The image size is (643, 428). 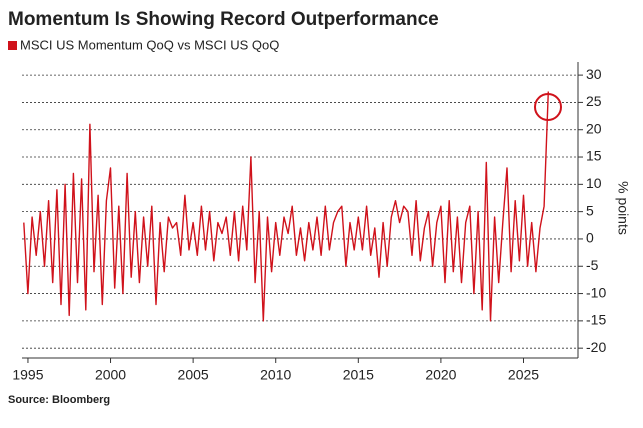 I want to click on x-tick-label: 2025, so click(x=523, y=375).